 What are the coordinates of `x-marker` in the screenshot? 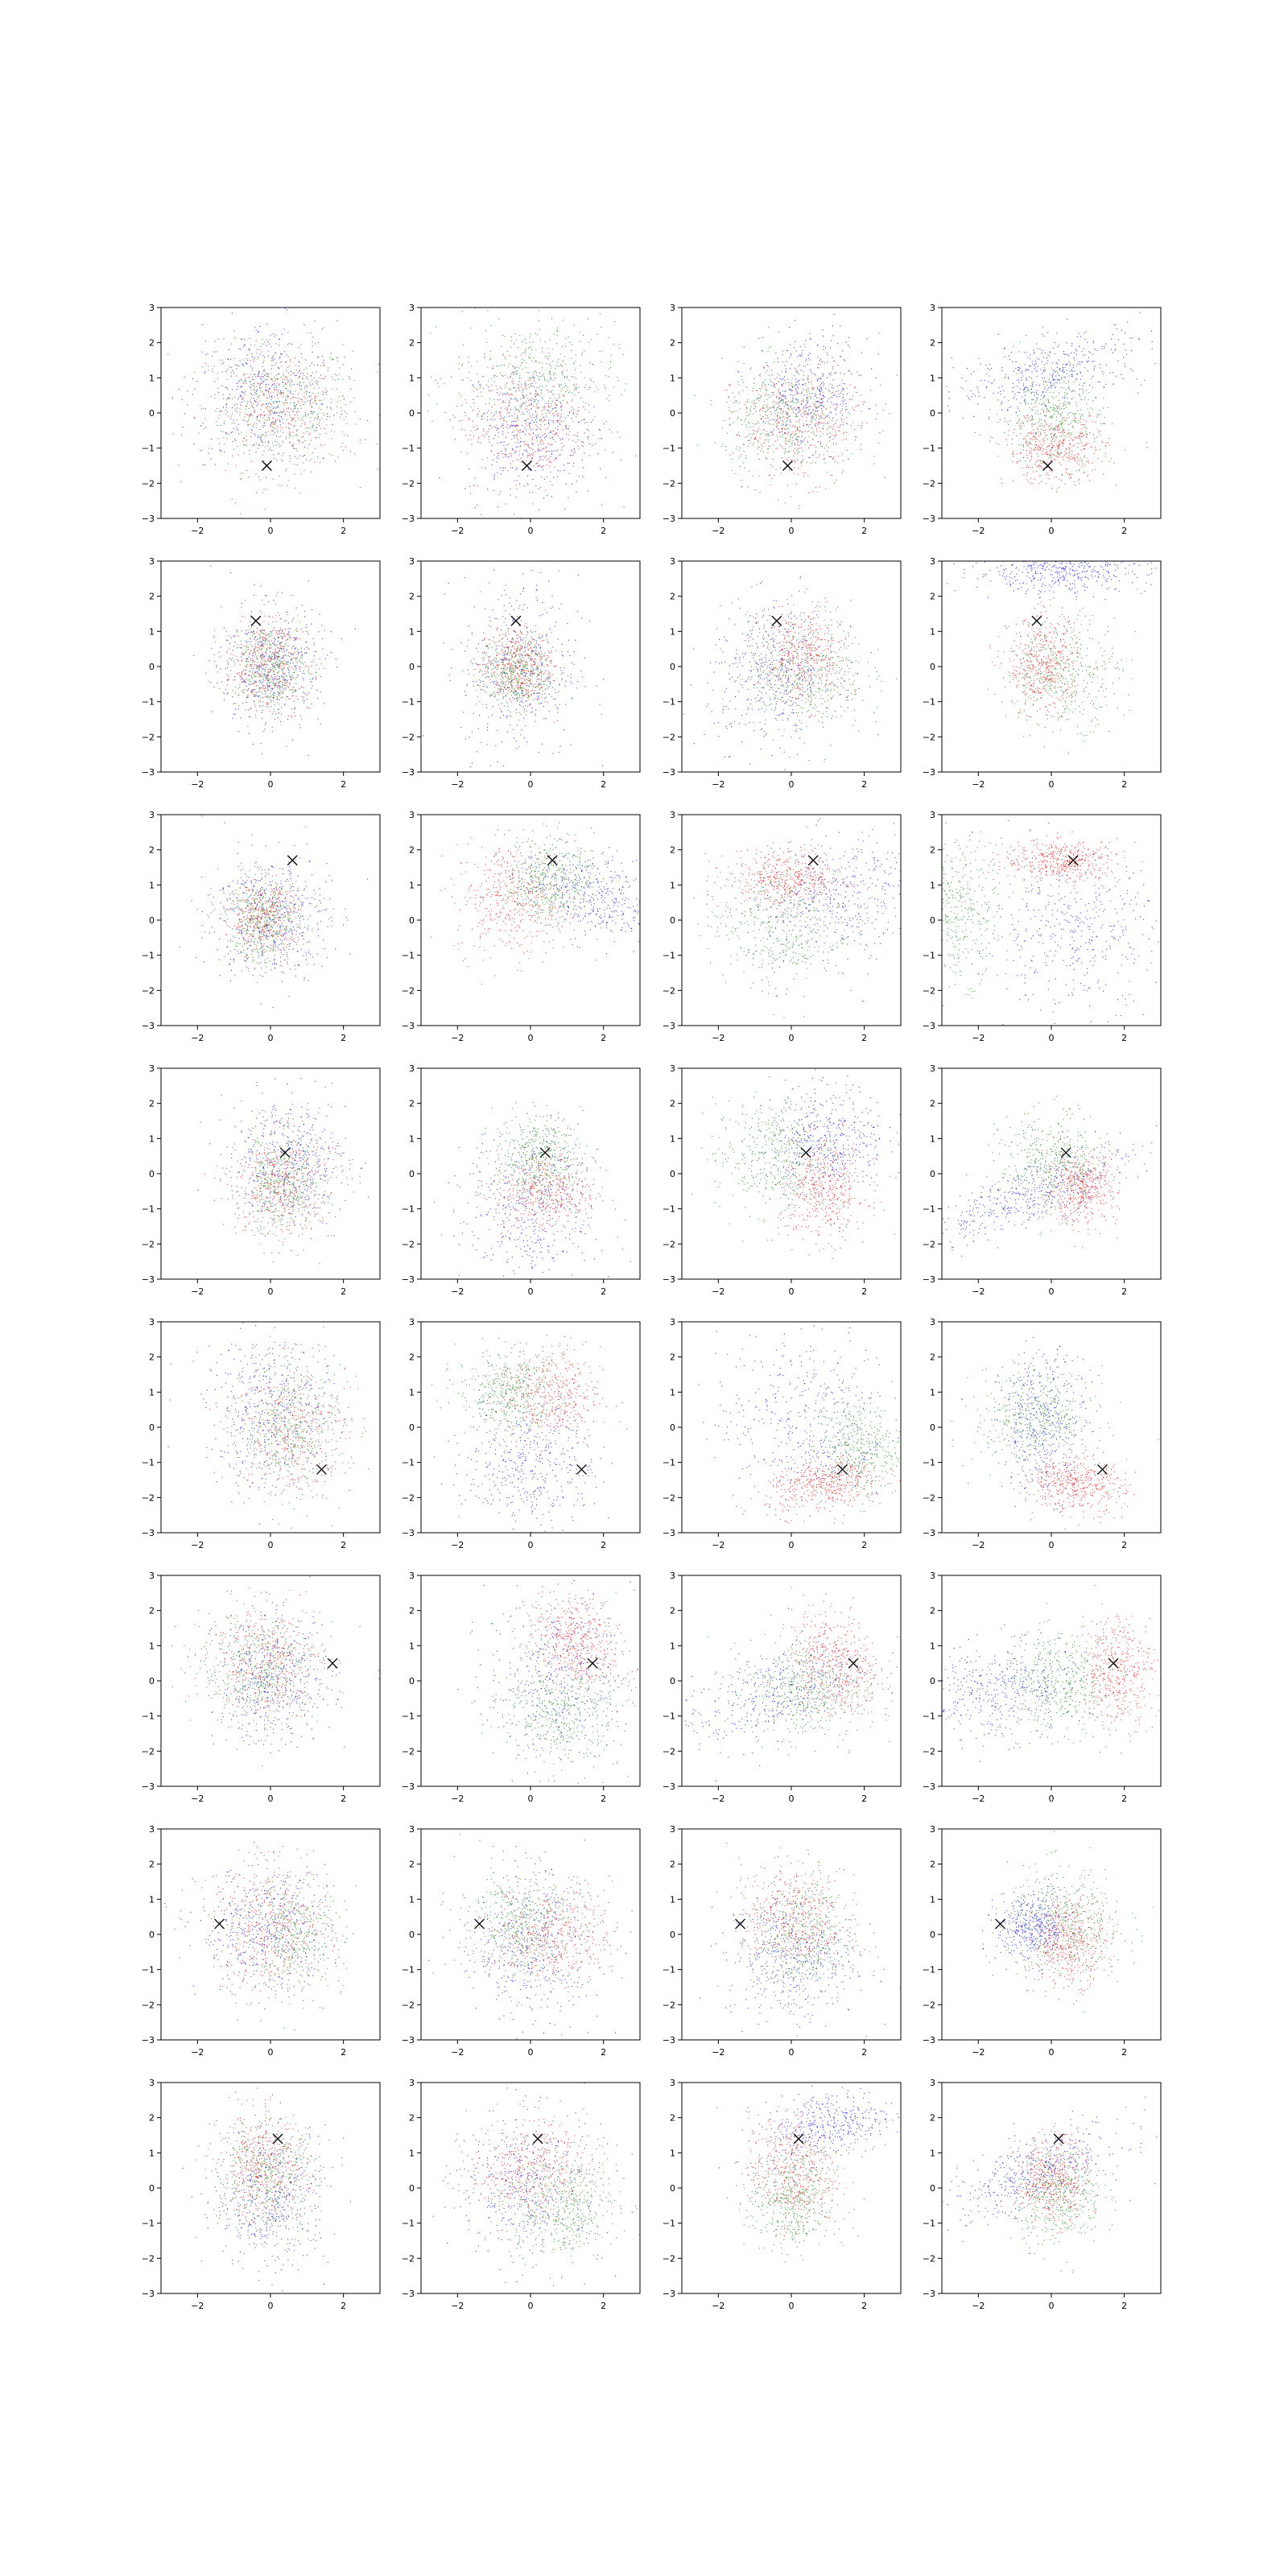 It's located at (527, 465).